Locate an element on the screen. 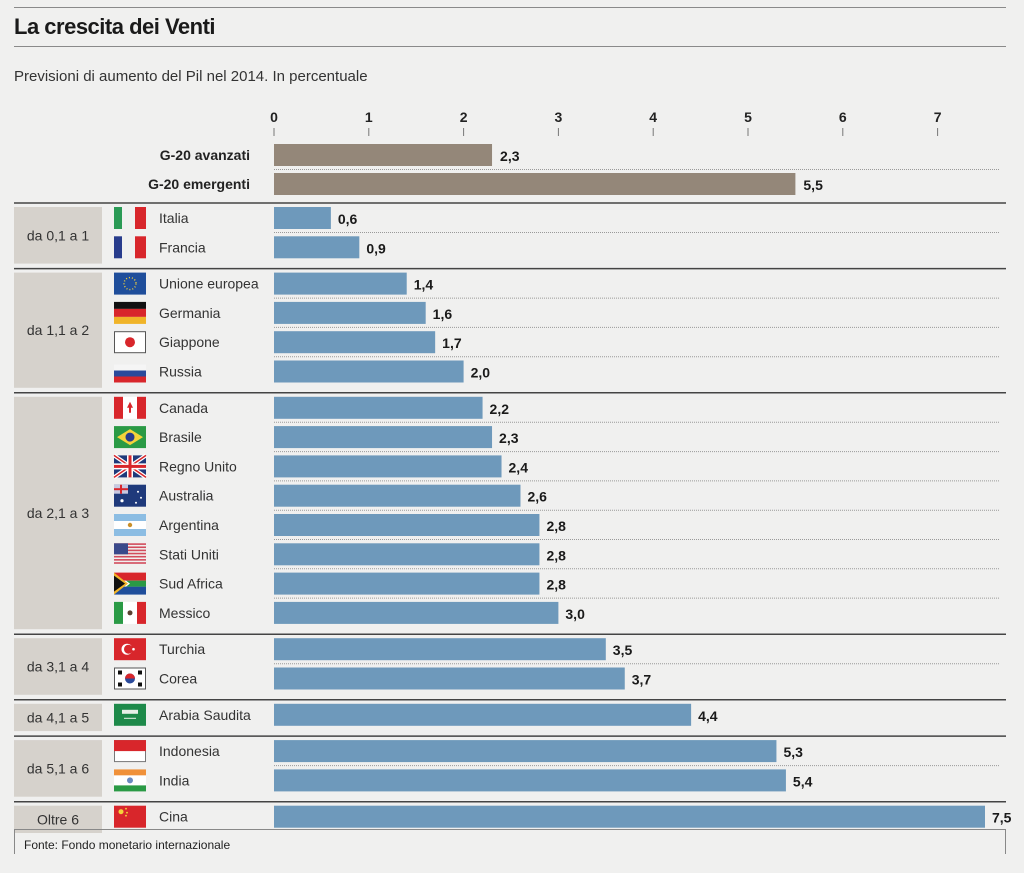  country-label: Australia is located at coordinates (186, 496).